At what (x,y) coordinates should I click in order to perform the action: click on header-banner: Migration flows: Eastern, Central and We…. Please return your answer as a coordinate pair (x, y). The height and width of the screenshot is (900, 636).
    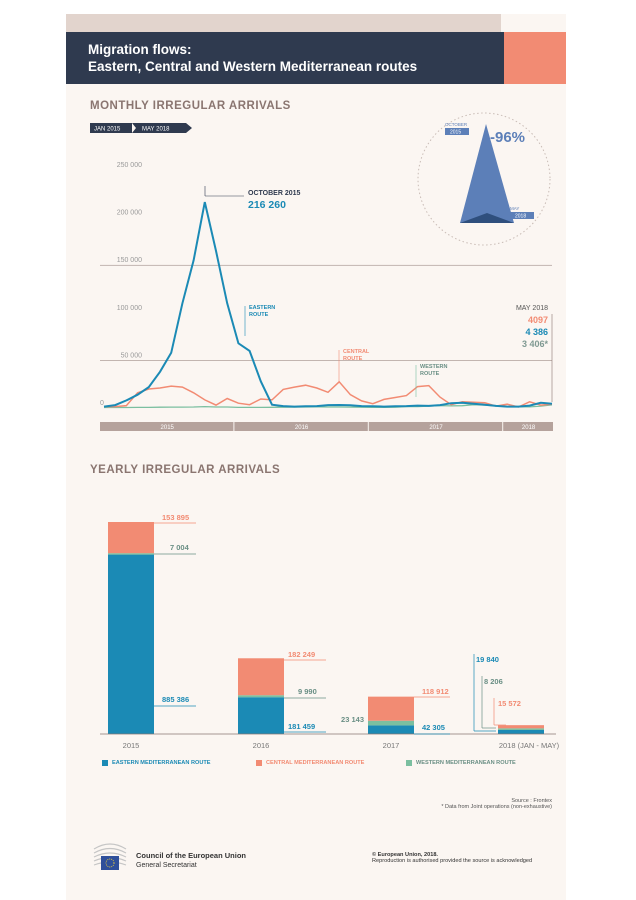
    Looking at the image, I should click on (316, 58).